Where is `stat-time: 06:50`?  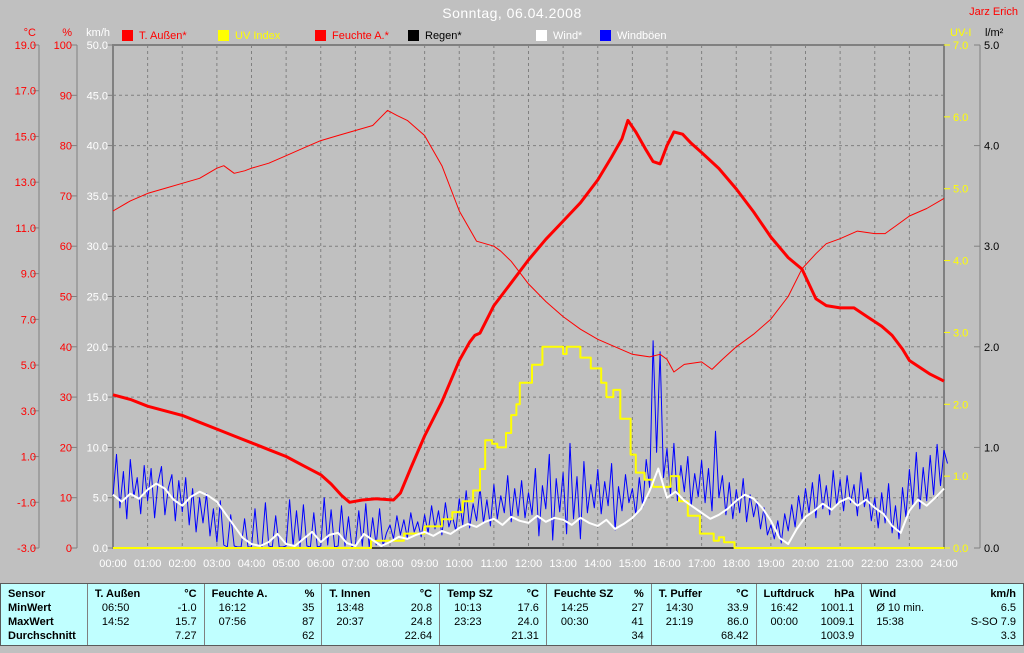 stat-time: 06:50 is located at coordinates (115, 608).